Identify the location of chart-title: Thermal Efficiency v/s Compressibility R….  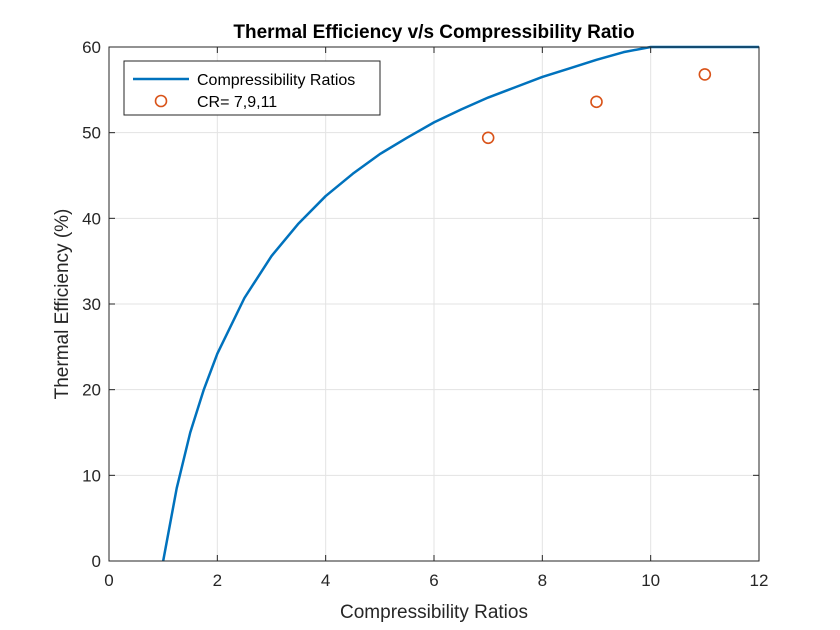
(433, 32).